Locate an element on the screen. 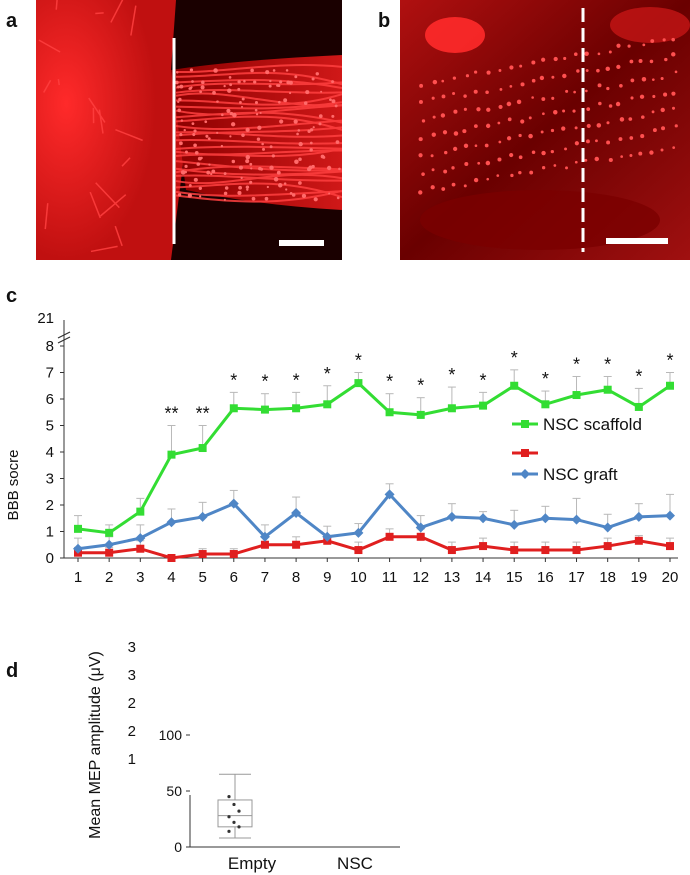 The height and width of the screenshot is (875, 690). y-tick-label: 50 is located at coordinates (174, 791).